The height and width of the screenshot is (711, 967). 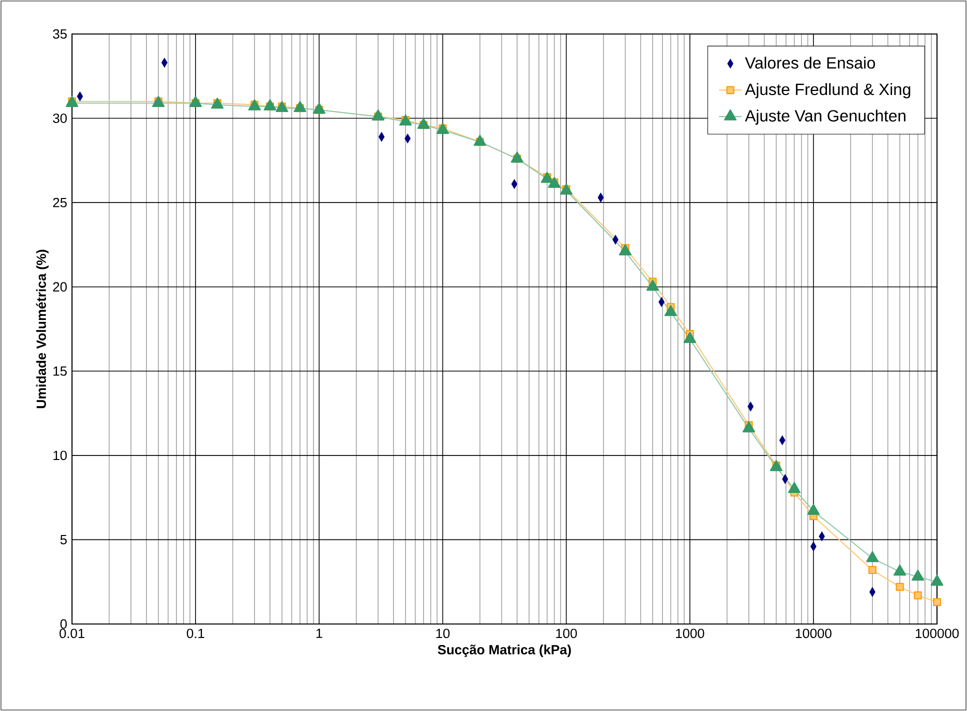 I want to click on x-tick-label: 1, so click(x=319, y=633).